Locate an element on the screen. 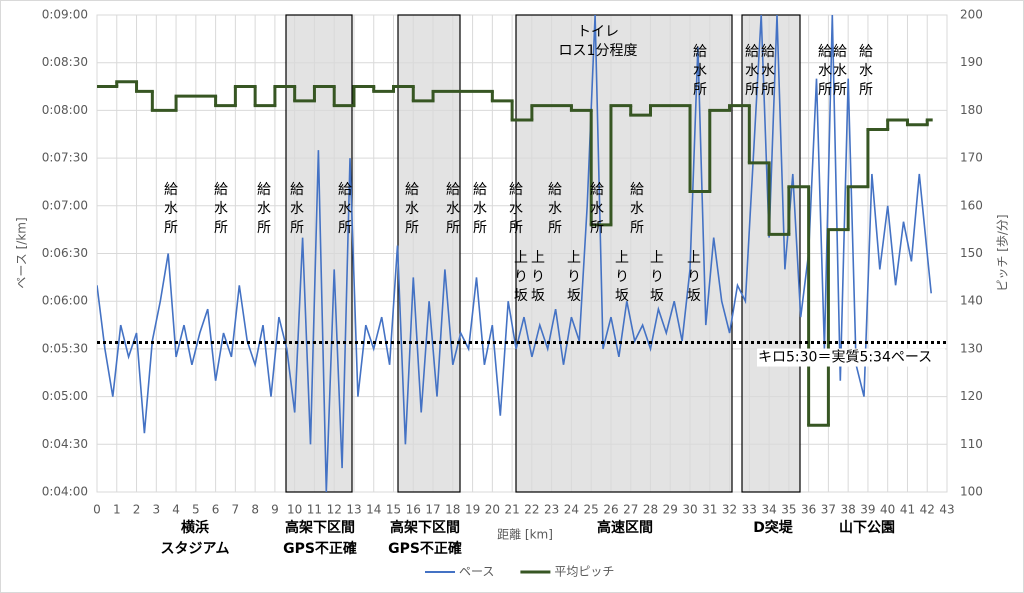 The width and height of the screenshot is (1024, 593). y2-tick-label: 170 is located at coordinates (971, 158).